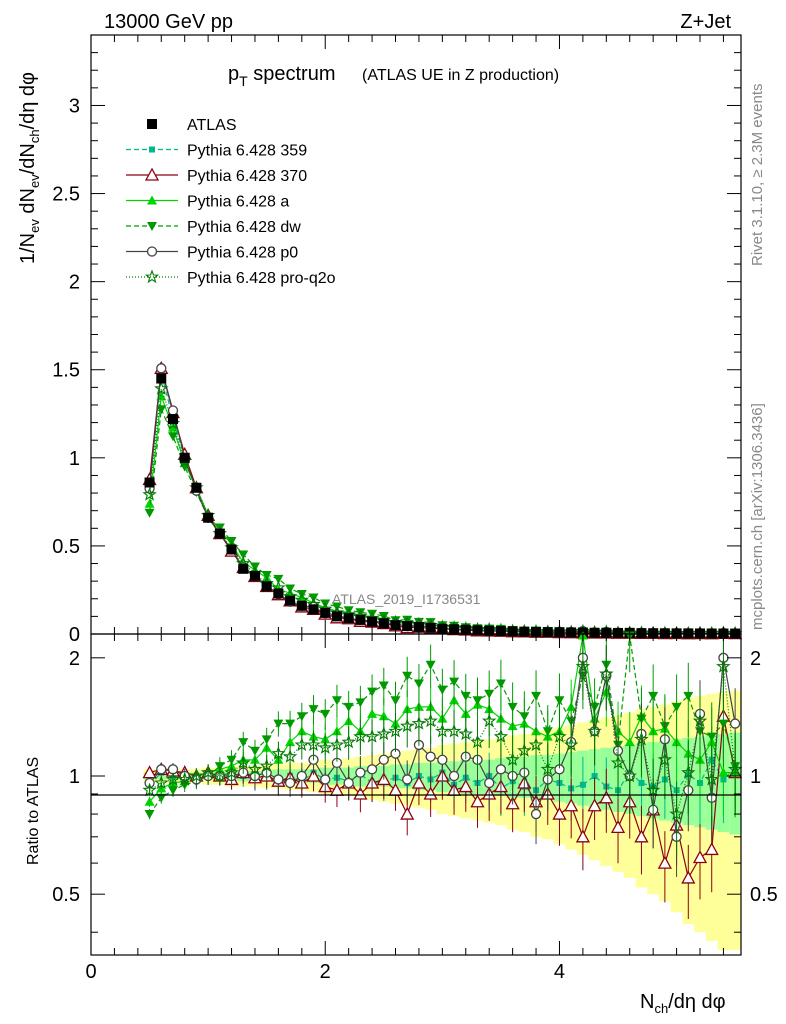 This screenshot has width=786, height=1024. I want to click on legend-marker-pq2o, so click(152, 276).